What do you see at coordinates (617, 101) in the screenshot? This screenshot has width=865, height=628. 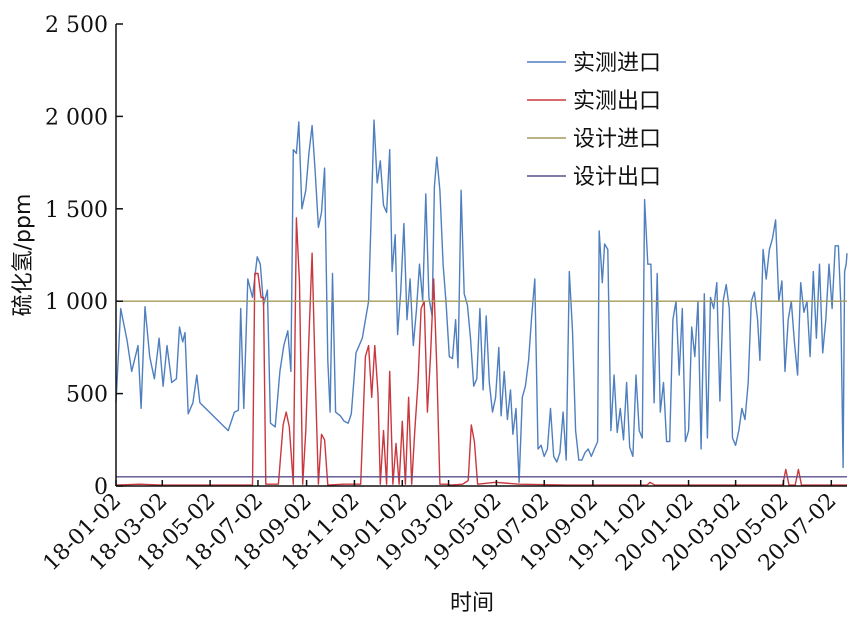 I see `legend-label: 实测出口` at bounding box center [617, 101].